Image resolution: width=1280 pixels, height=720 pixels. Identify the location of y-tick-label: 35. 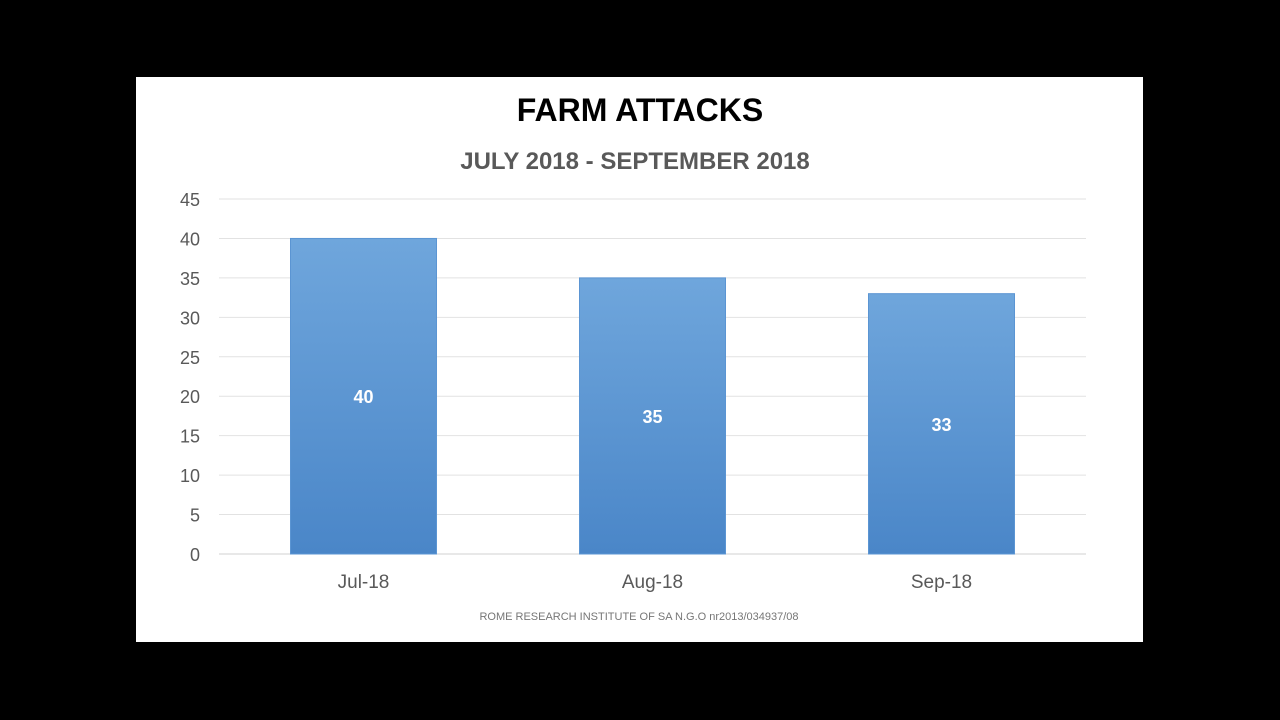
(190, 279).